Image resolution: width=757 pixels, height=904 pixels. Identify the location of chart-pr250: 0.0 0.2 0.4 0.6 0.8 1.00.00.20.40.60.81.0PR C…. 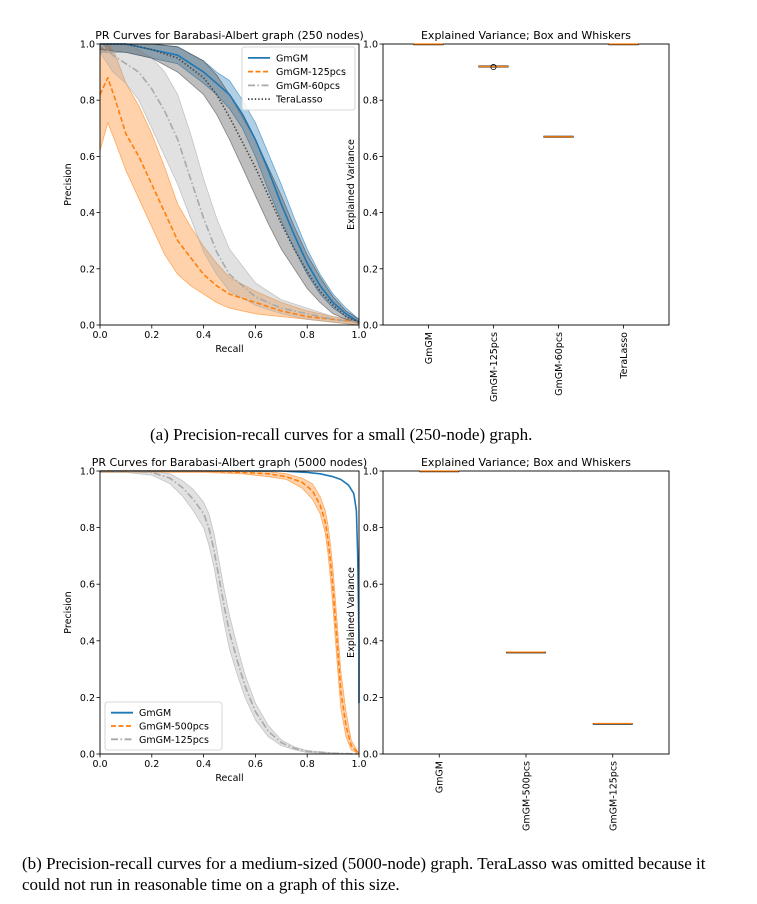
(215, 192).